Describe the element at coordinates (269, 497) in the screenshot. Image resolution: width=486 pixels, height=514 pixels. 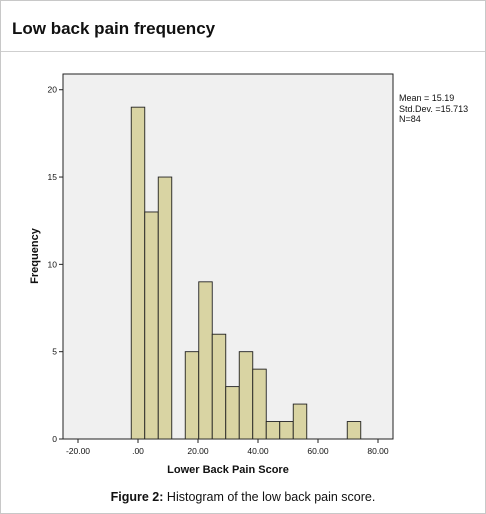
I see `caption-text: Histogram of the low back pain score.` at that location.